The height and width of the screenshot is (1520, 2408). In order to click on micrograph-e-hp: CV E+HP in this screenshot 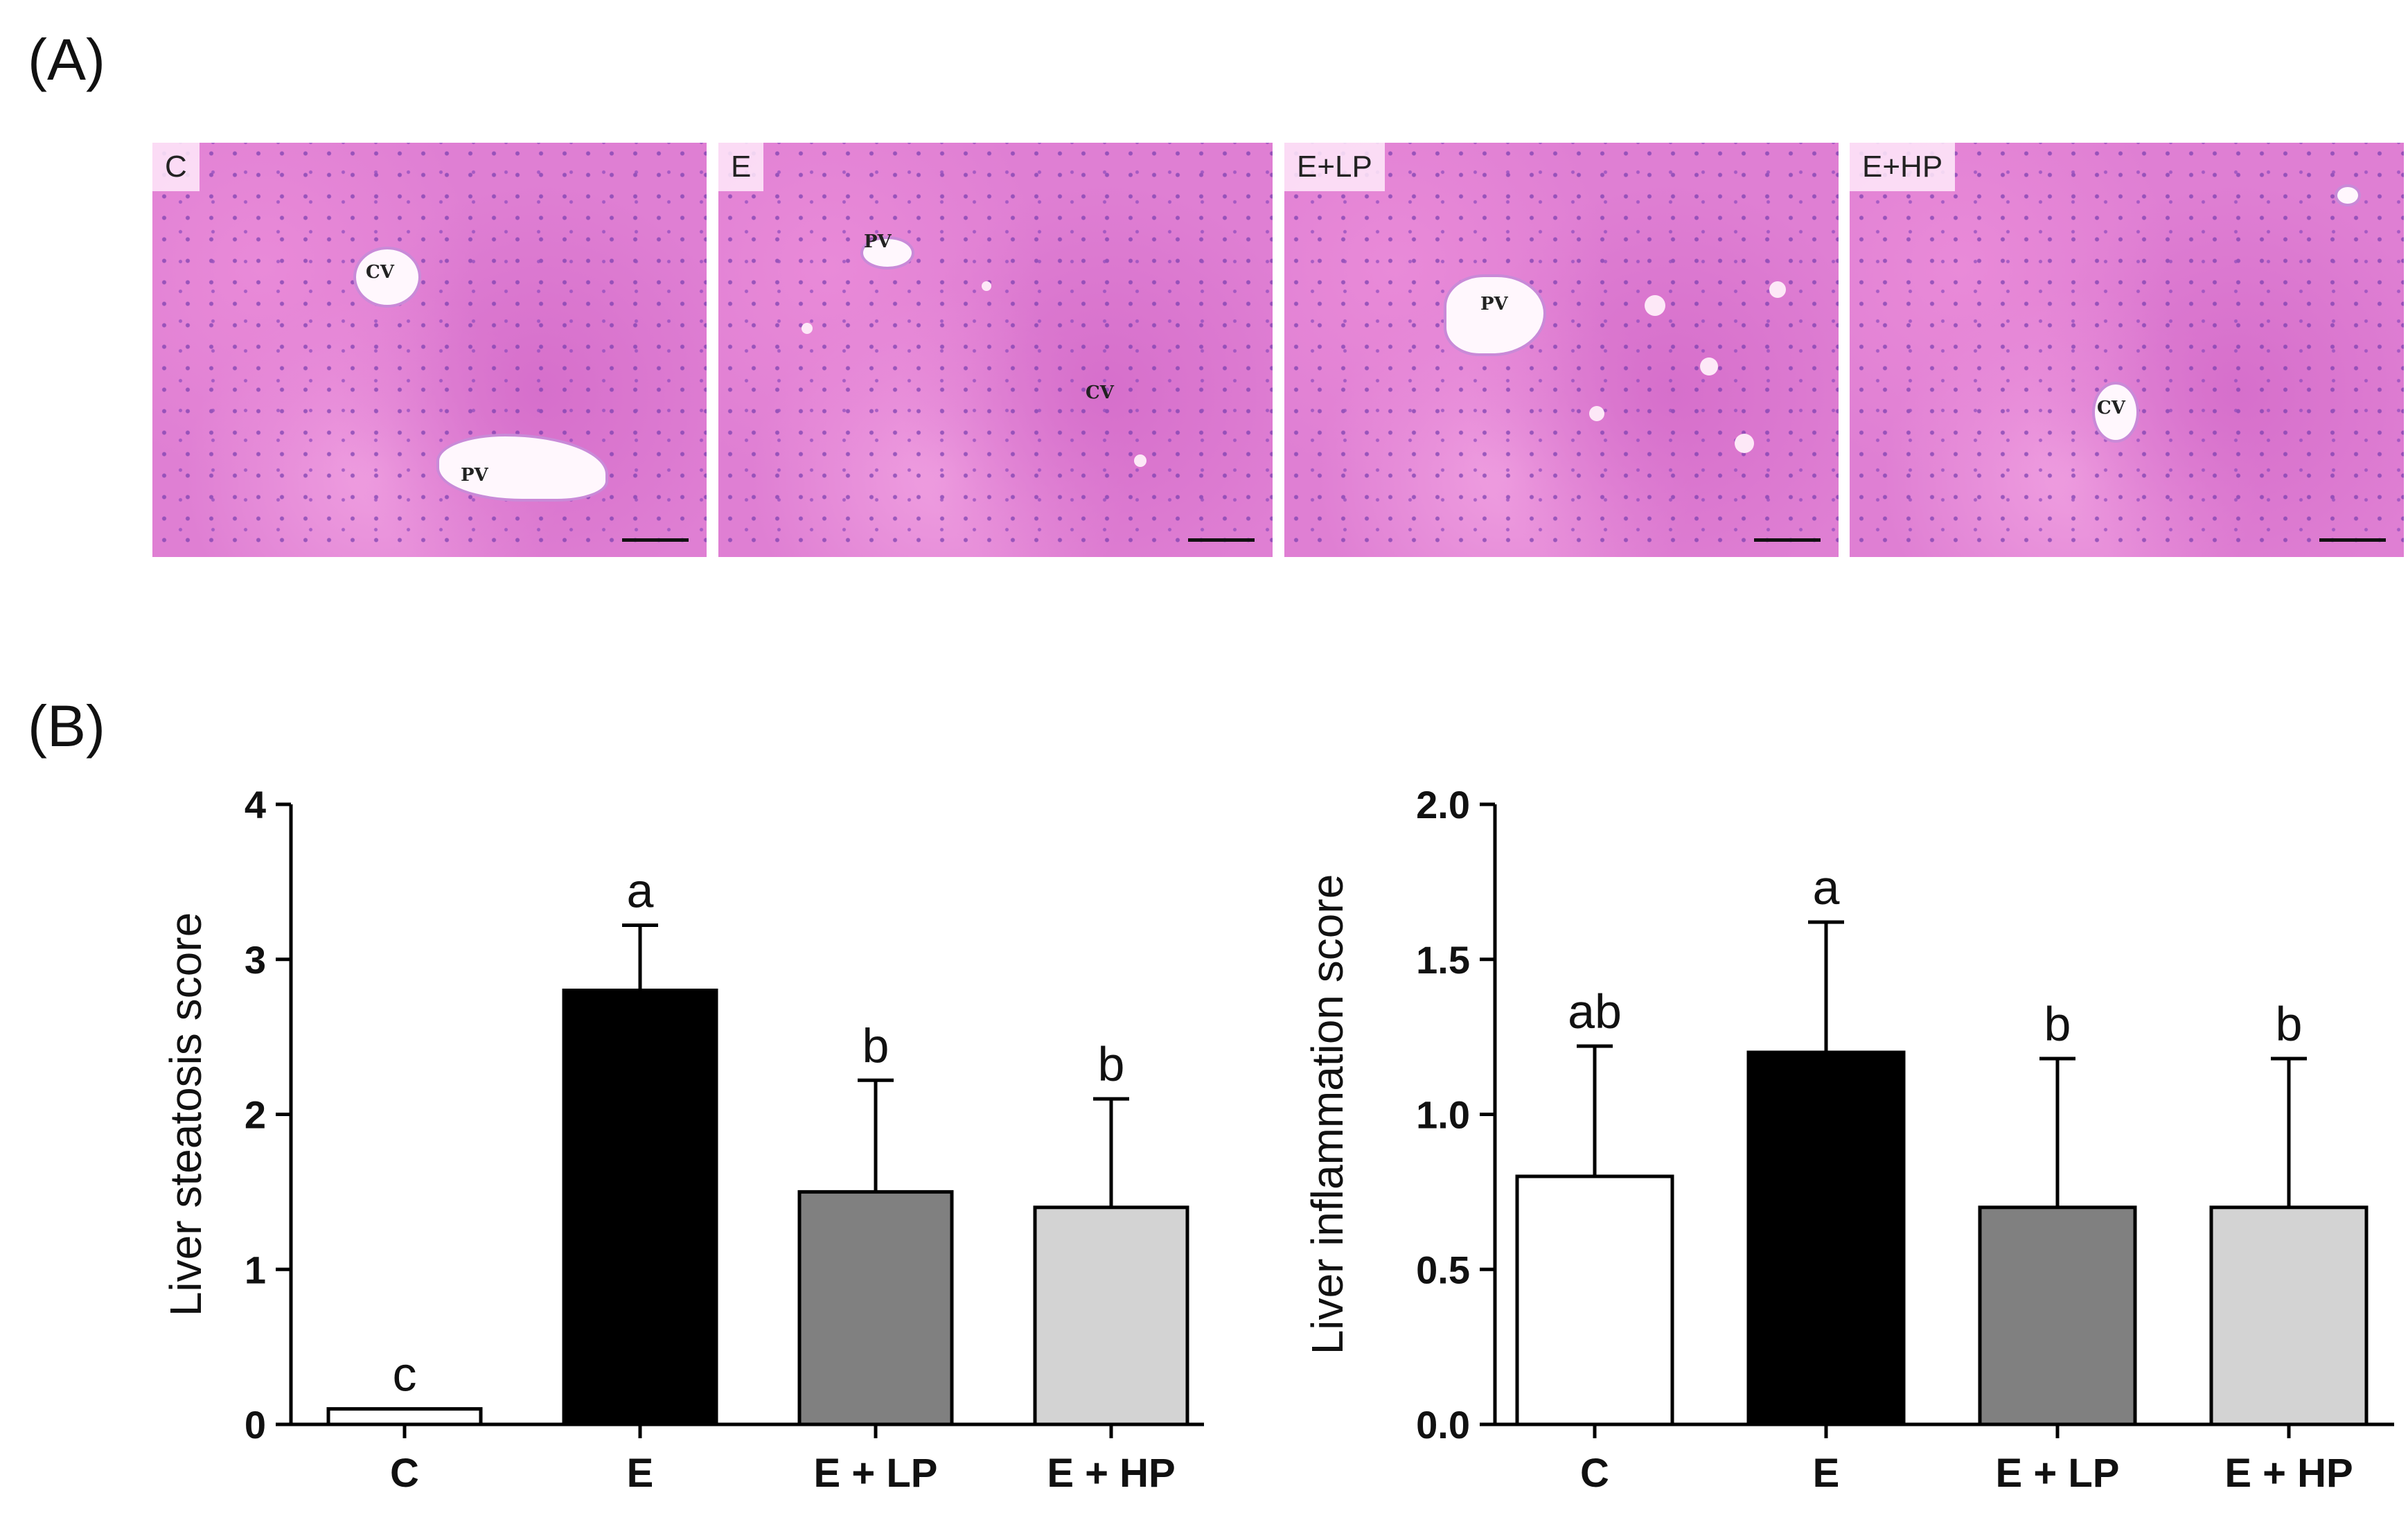, I will do `click(2127, 350)`.